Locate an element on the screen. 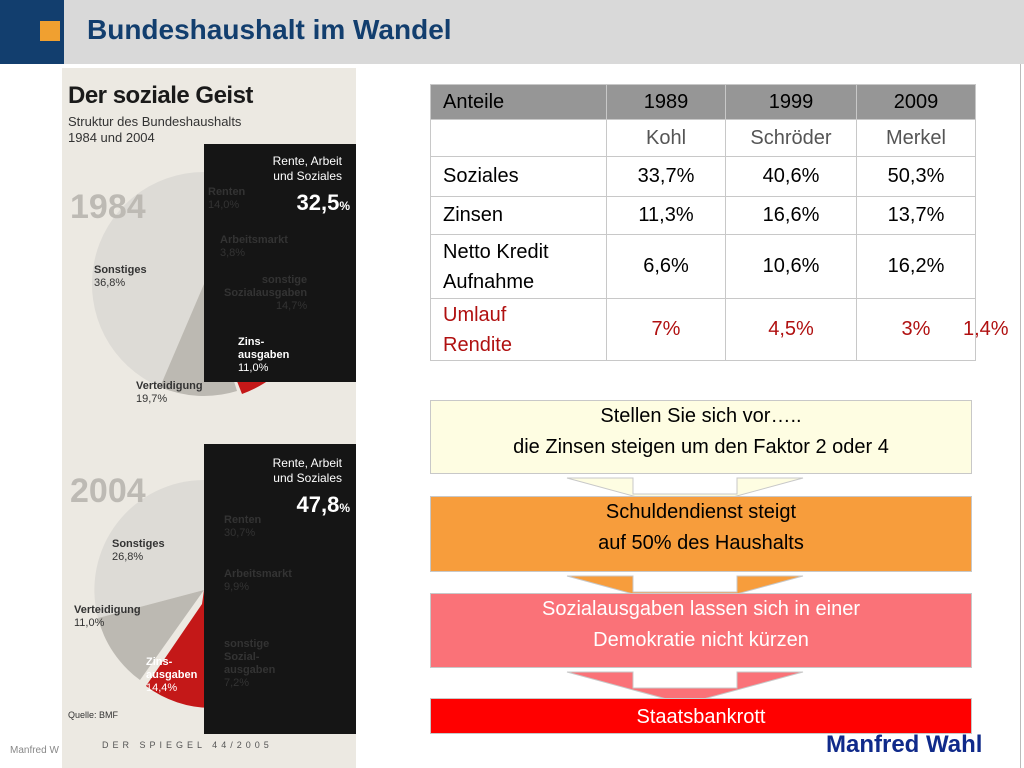 Image resolution: width=1024 pixels, height=768 pixels. table-header-cell: Anteile is located at coordinates (518, 102).